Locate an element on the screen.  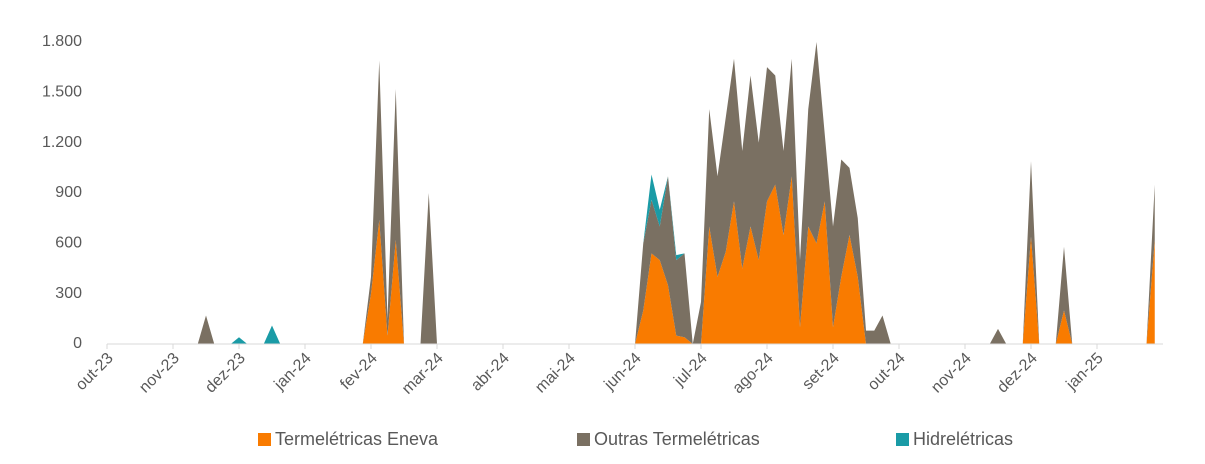
y-tick-label: 1.200 is located at coordinates (62, 142).